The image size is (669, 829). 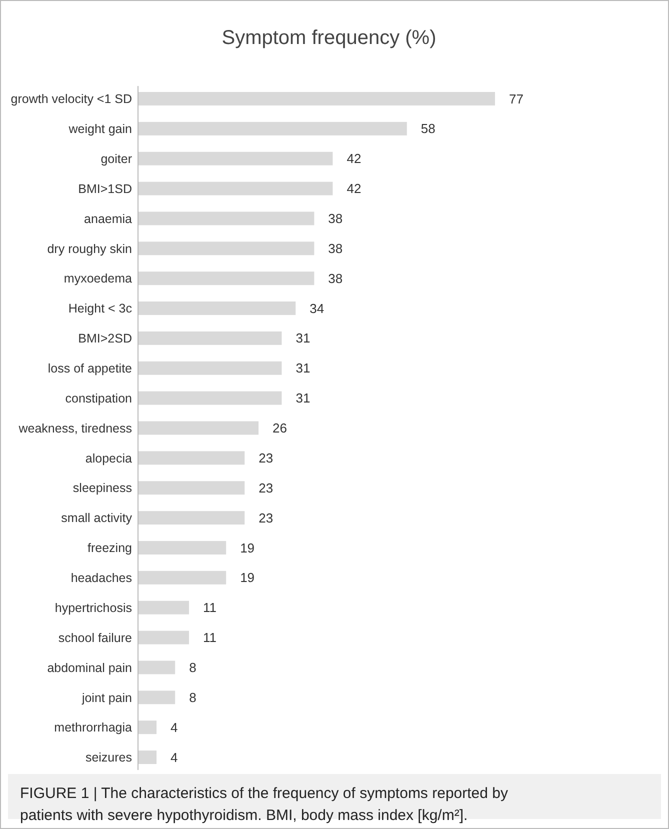 I want to click on y-tick-label: weight gain, so click(x=100, y=129).